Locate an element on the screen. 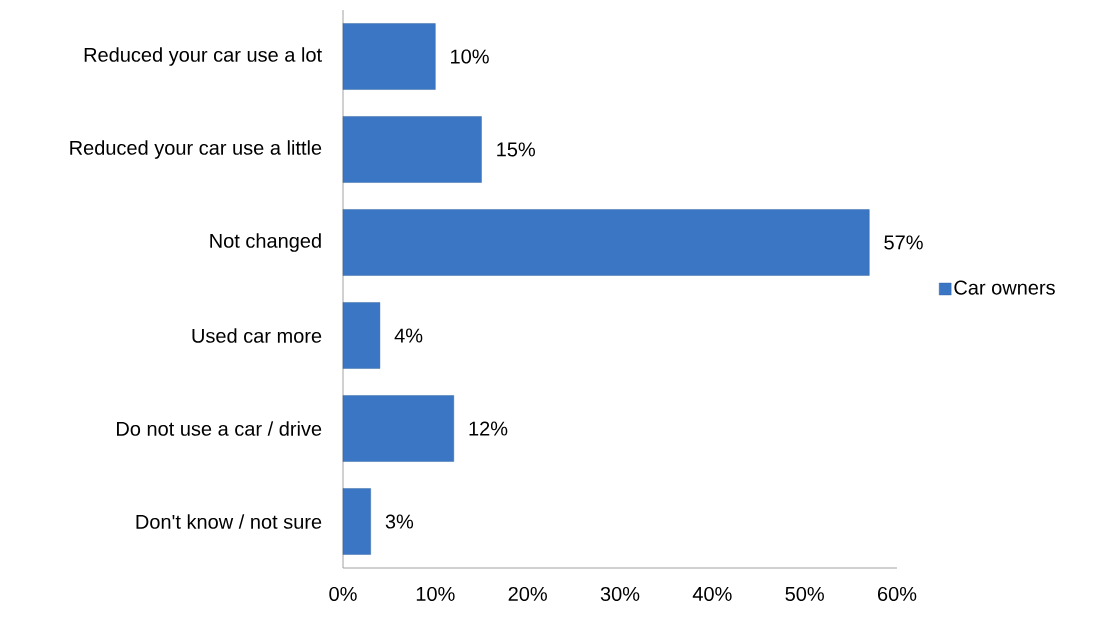 Image resolution: width=1113 pixels, height=624 pixels. x-tick-label: 0% is located at coordinates (343, 594).